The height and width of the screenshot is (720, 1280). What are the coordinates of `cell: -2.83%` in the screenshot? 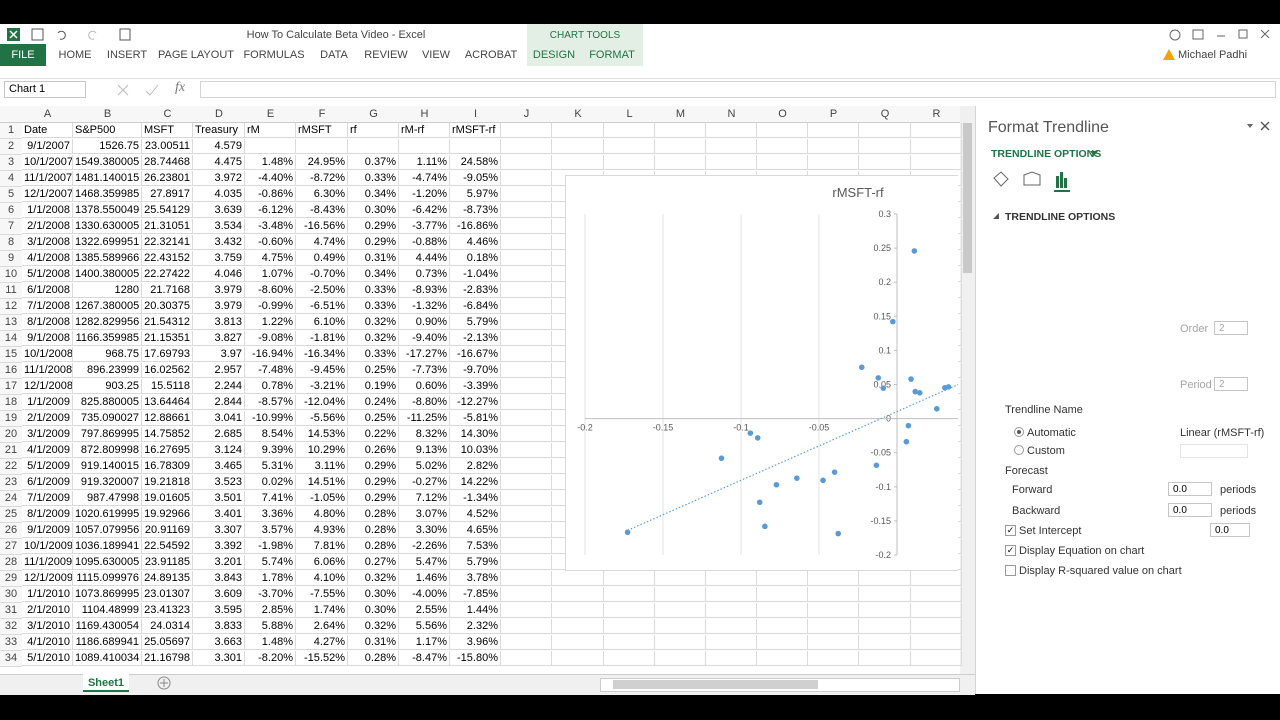 It's located at (475, 290).